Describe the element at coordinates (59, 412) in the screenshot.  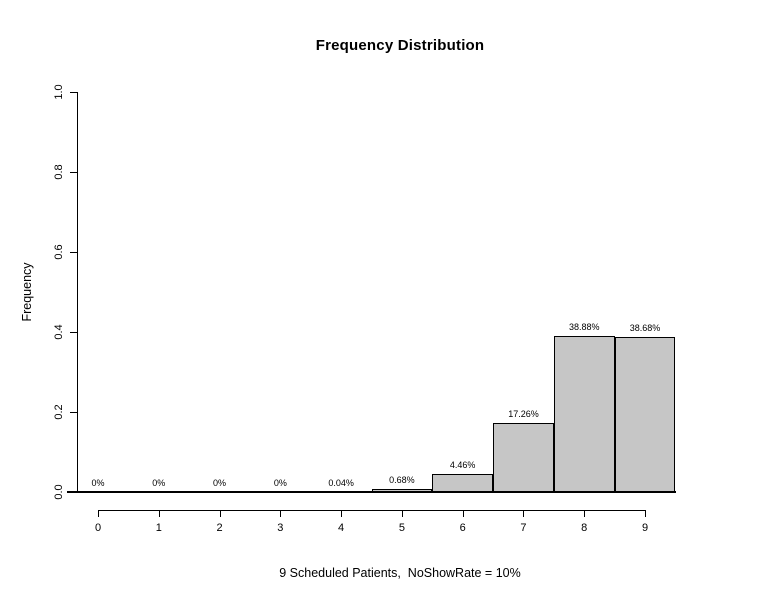
I see `y-tick-label: 0.2` at that location.